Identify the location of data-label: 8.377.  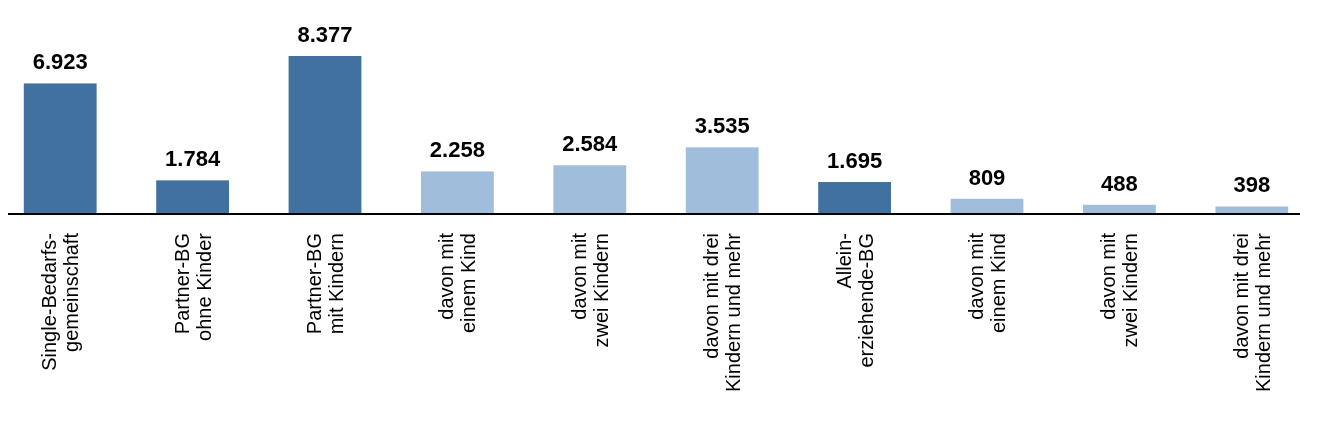
(325, 34).